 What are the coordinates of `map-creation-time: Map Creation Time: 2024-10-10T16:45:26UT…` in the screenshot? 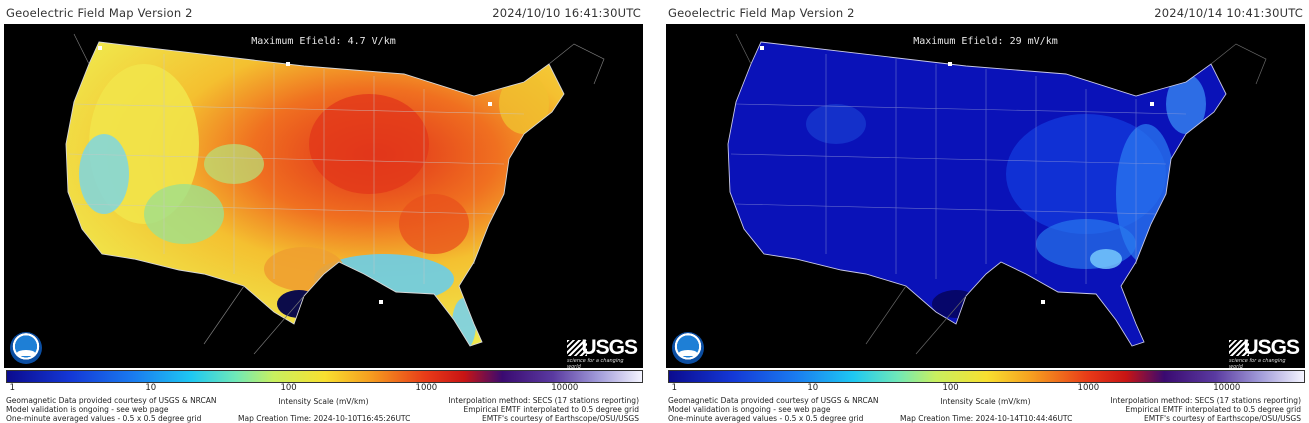 It's located at (324, 418).